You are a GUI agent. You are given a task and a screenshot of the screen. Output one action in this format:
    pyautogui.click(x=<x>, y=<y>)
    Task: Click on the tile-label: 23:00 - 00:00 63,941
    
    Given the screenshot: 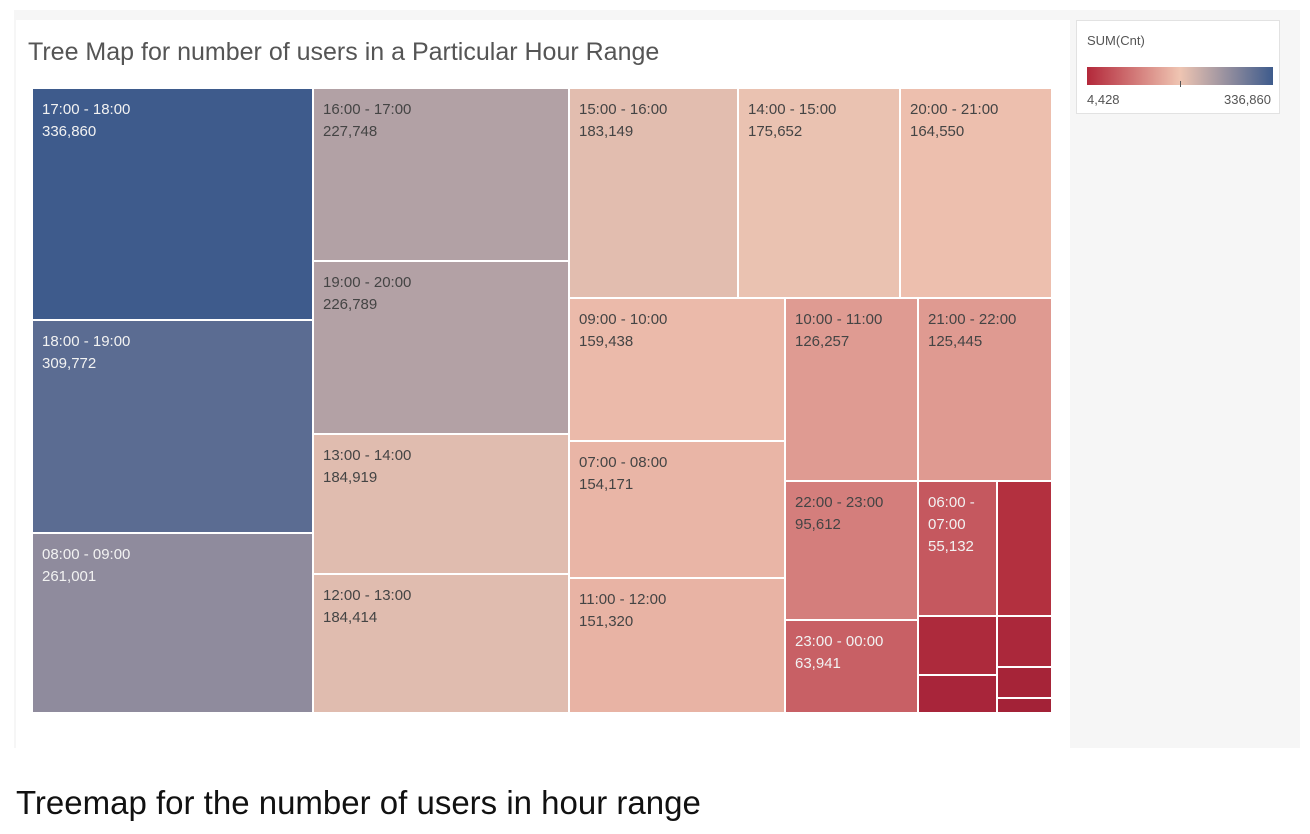 What is the action you would take?
    pyautogui.click(x=839, y=652)
    